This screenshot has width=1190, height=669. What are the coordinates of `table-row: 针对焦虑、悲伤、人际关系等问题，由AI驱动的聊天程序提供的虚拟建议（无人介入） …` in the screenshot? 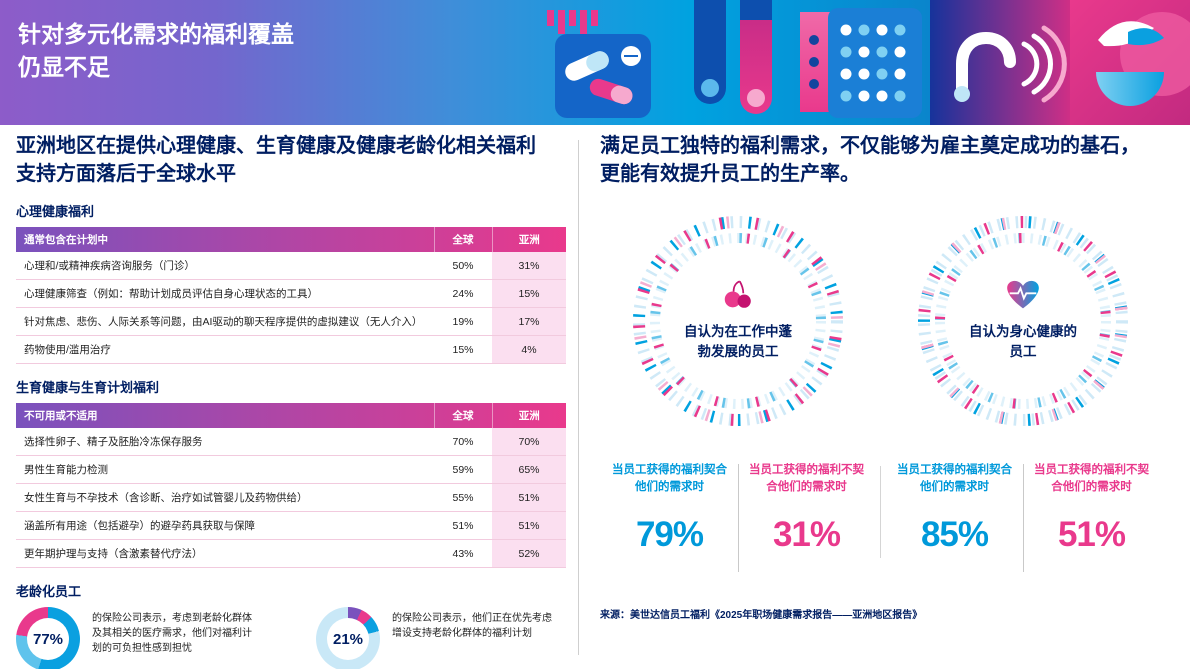 It's located at (291, 321).